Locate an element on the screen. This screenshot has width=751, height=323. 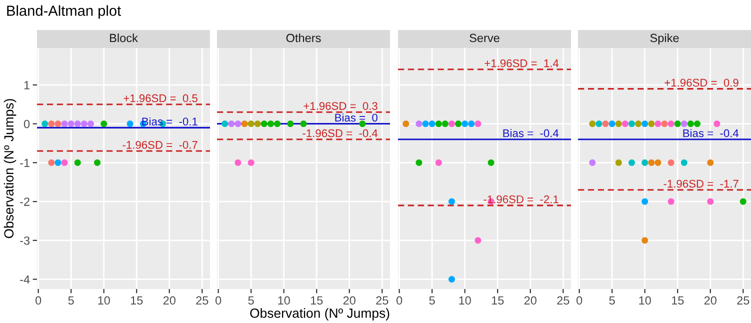
ref-line-label: -1.96SD = -0.7 is located at coordinates (160, 144).